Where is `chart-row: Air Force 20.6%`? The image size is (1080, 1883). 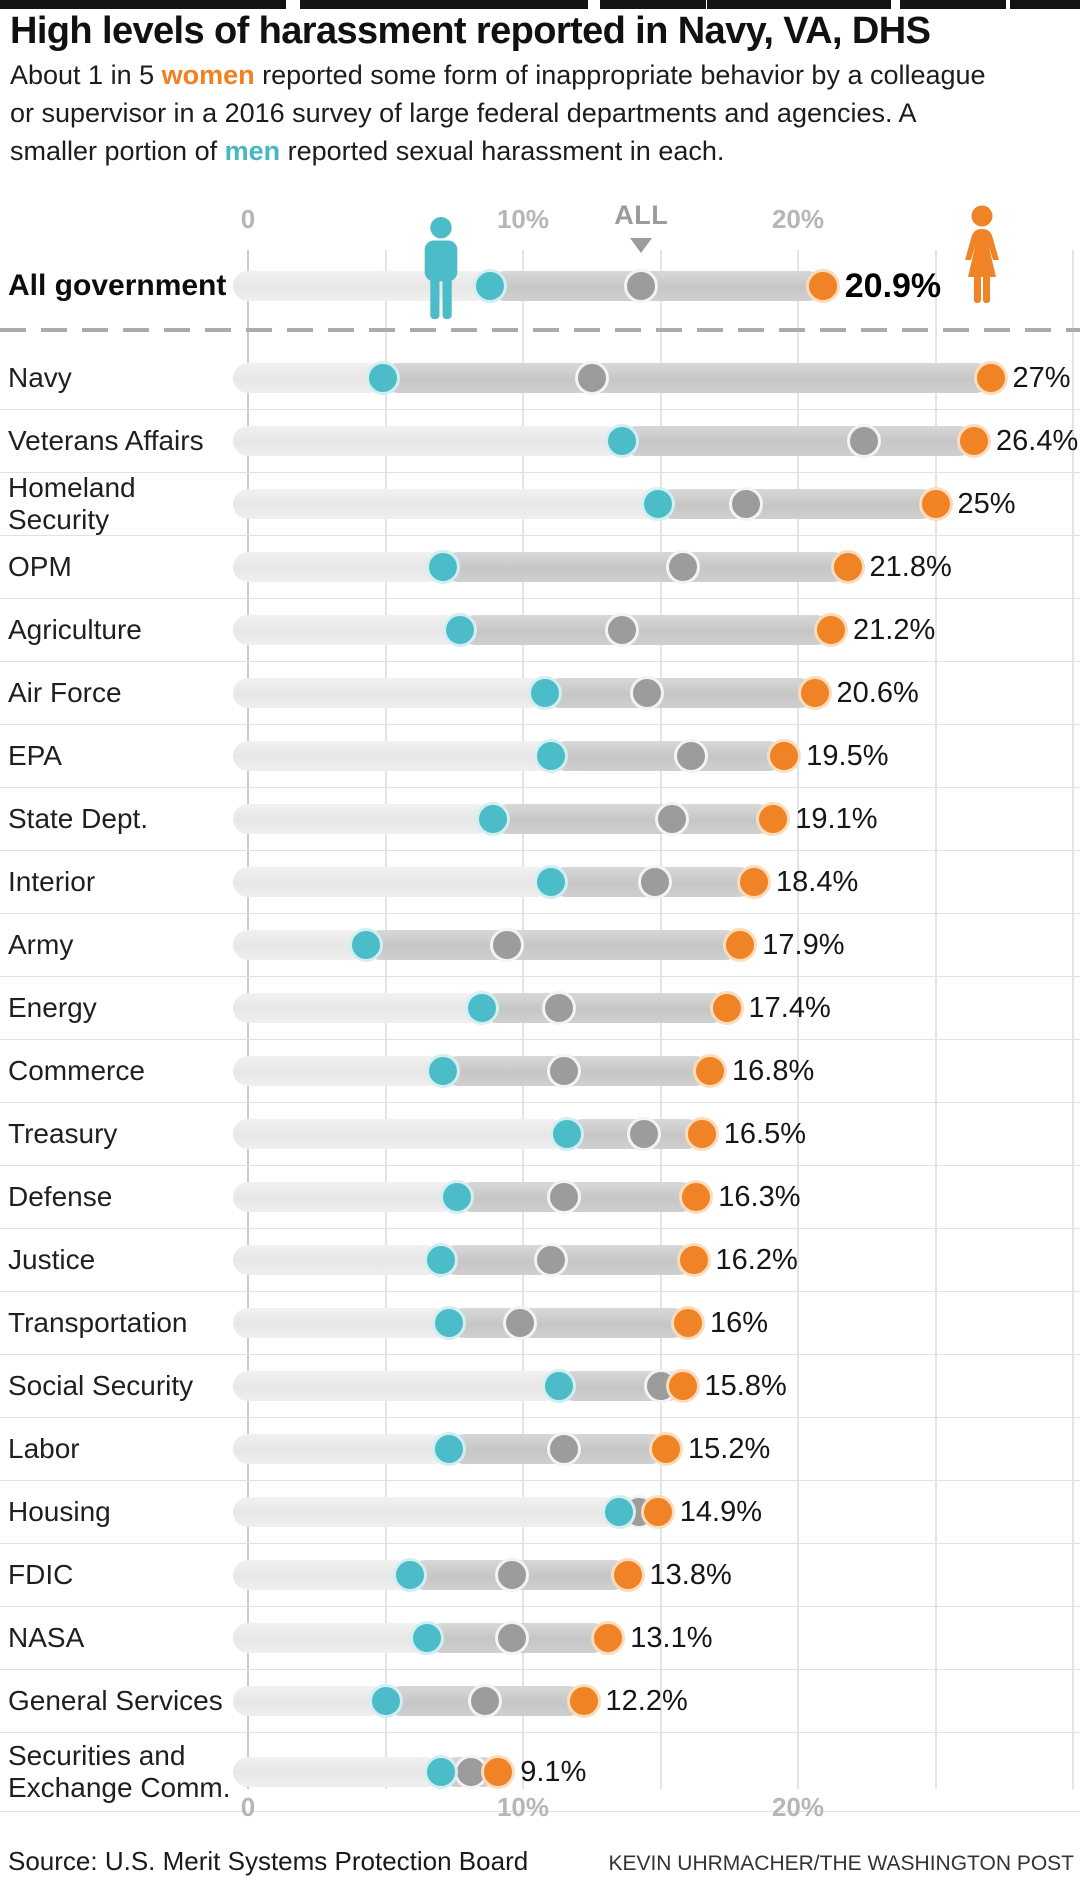 chart-row: Air Force 20.6% is located at coordinates (540, 693).